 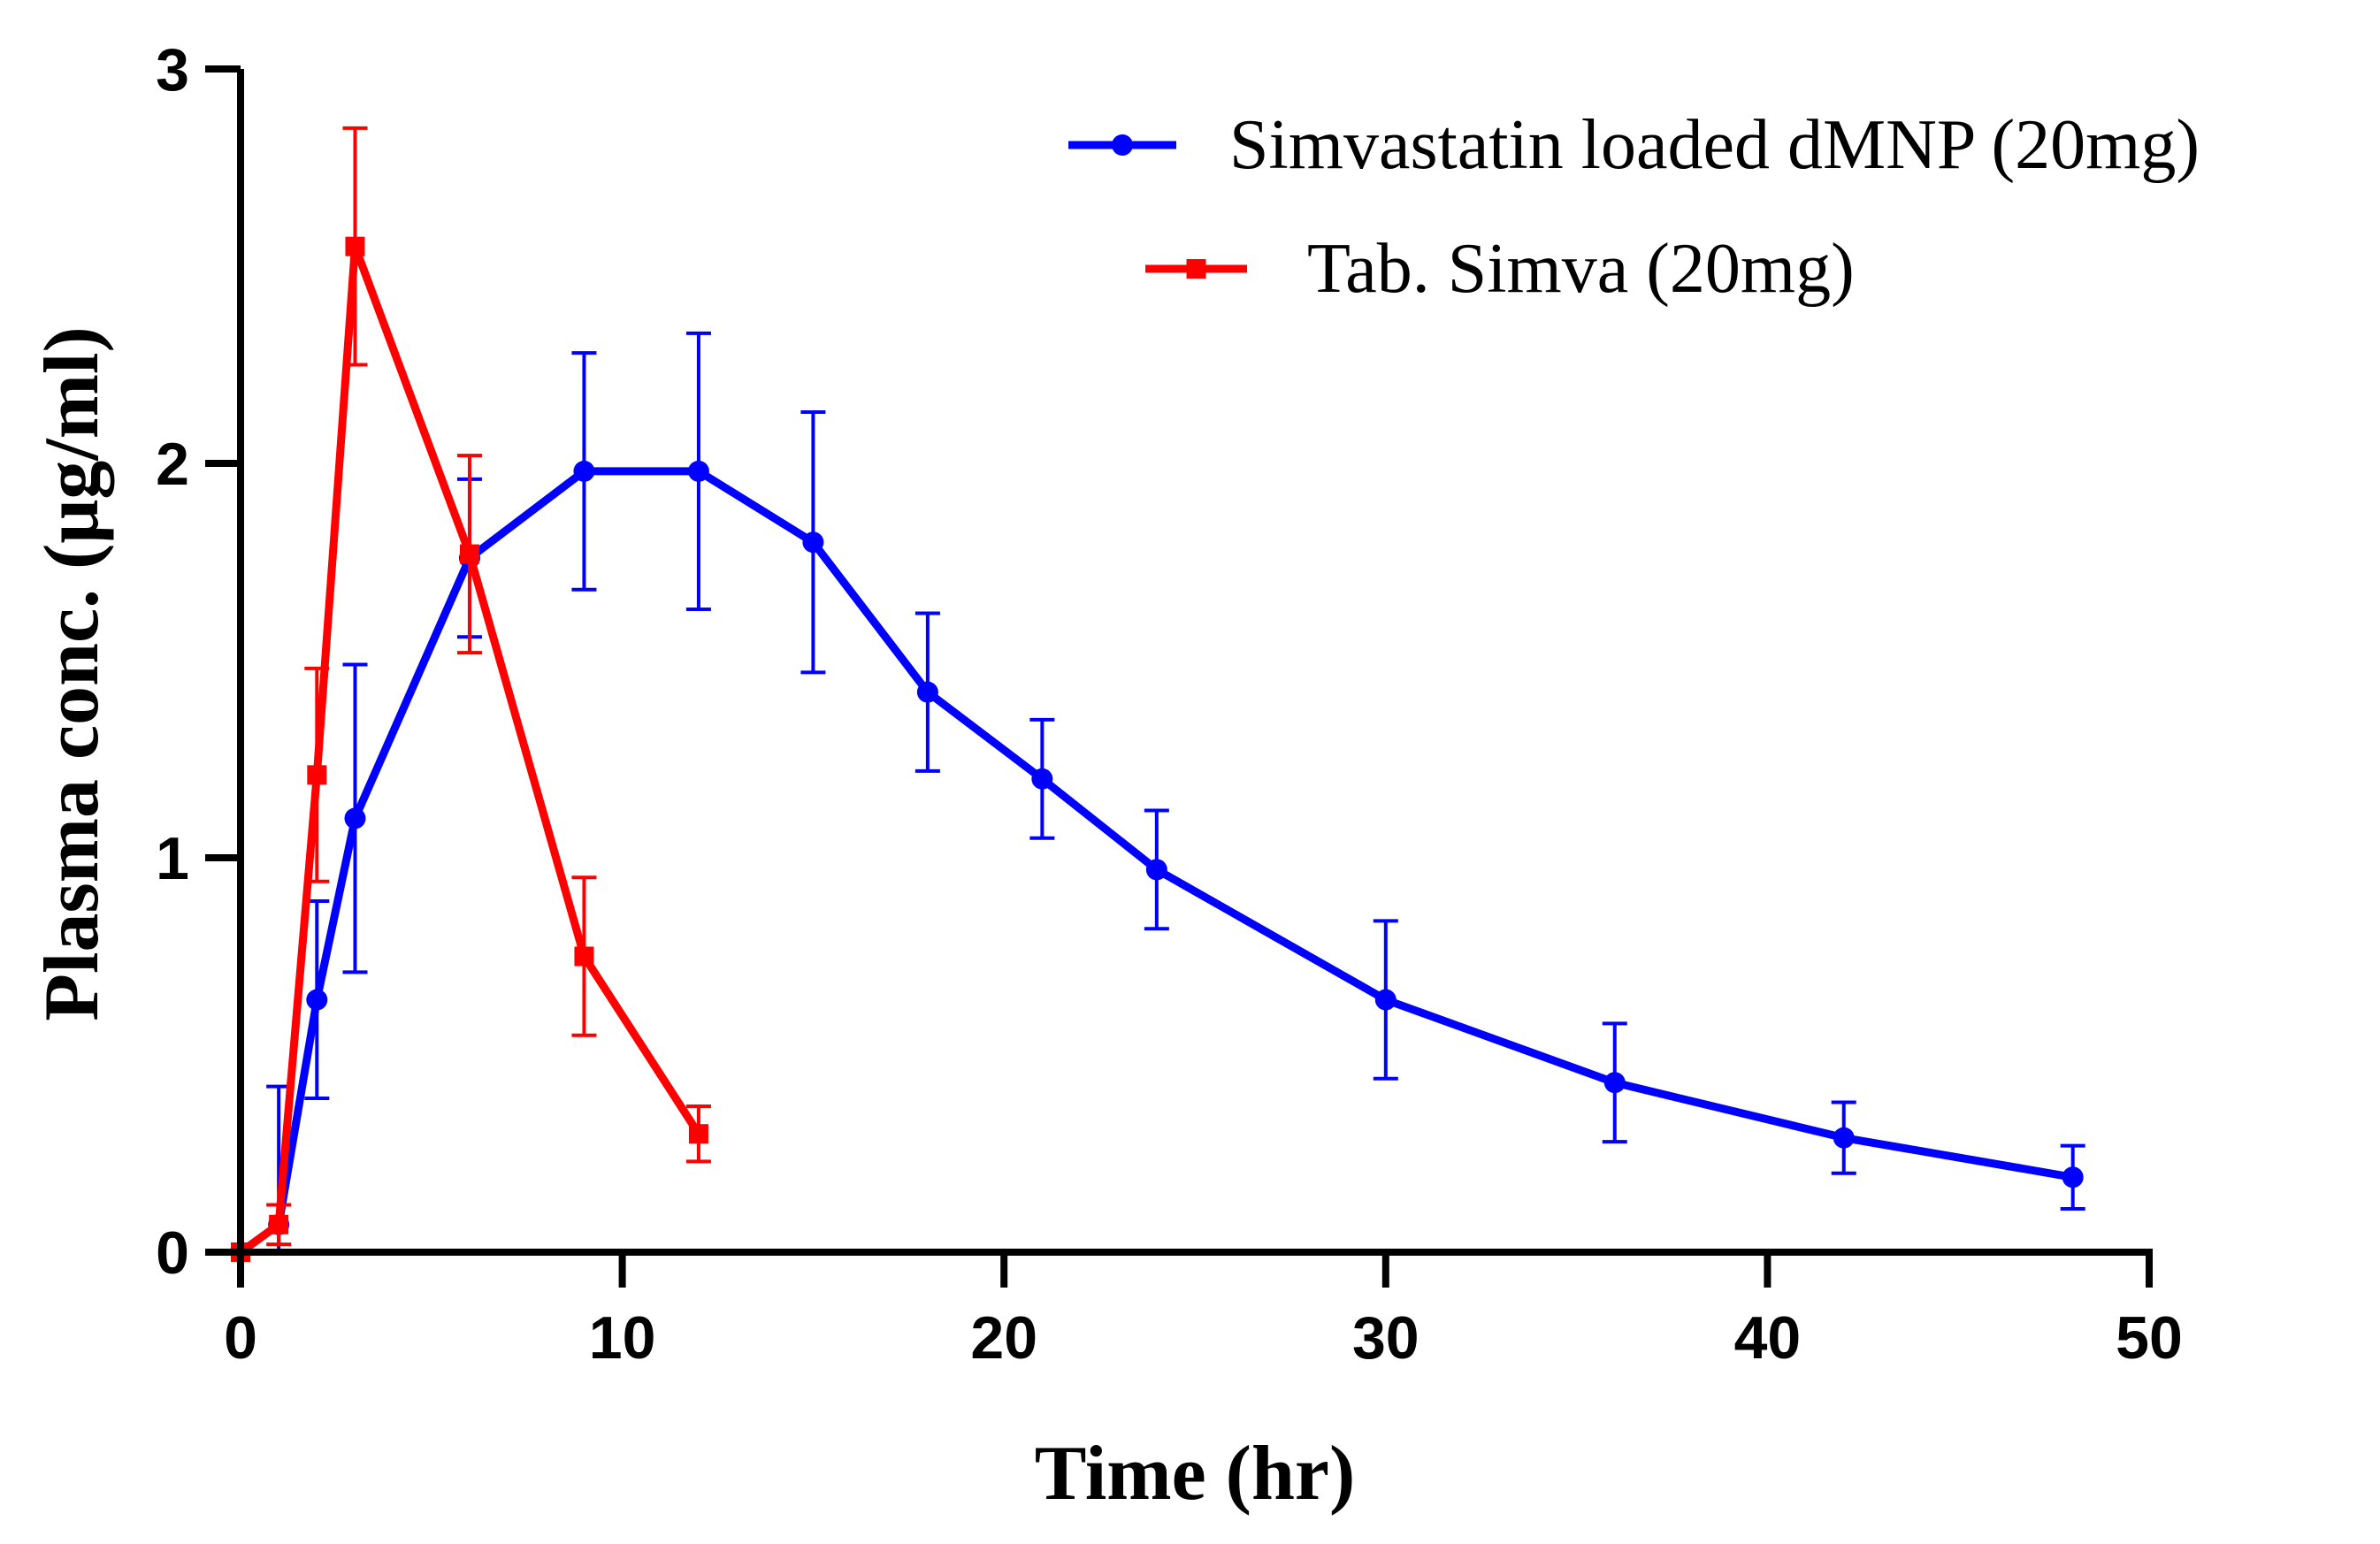 What do you see at coordinates (470, 749) in the screenshot?
I see `series-line` at bounding box center [470, 749].